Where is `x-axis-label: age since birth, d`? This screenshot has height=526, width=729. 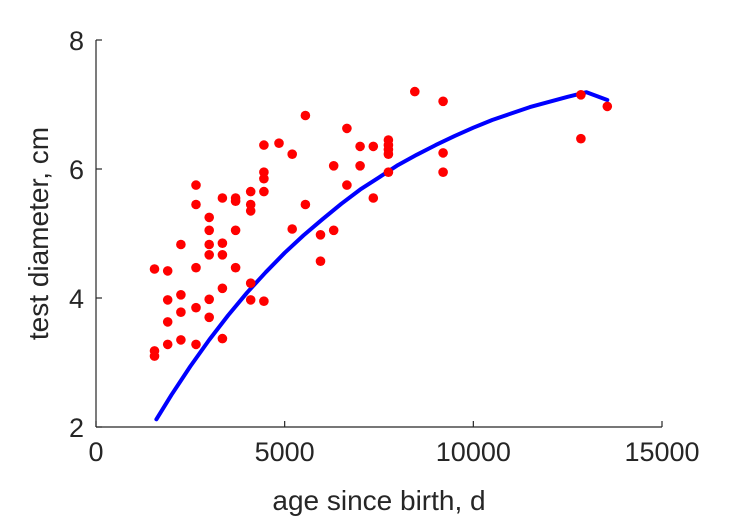 x-axis-label: age since birth, d is located at coordinates (378, 500).